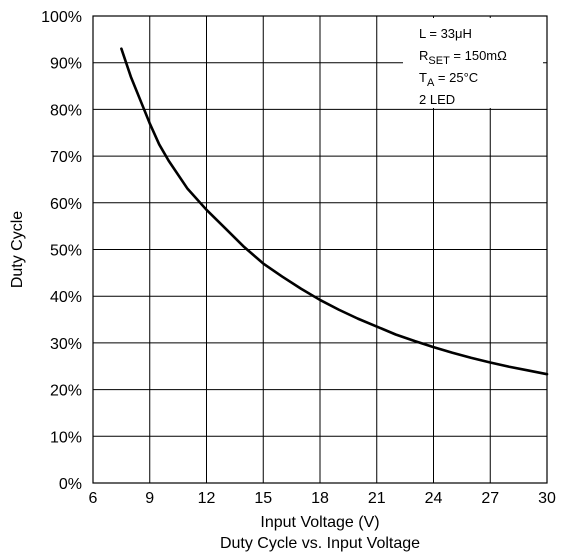 This screenshot has height=555, width=561. What do you see at coordinates (66, 297) in the screenshot?
I see `y-tick-label: 40%` at bounding box center [66, 297].